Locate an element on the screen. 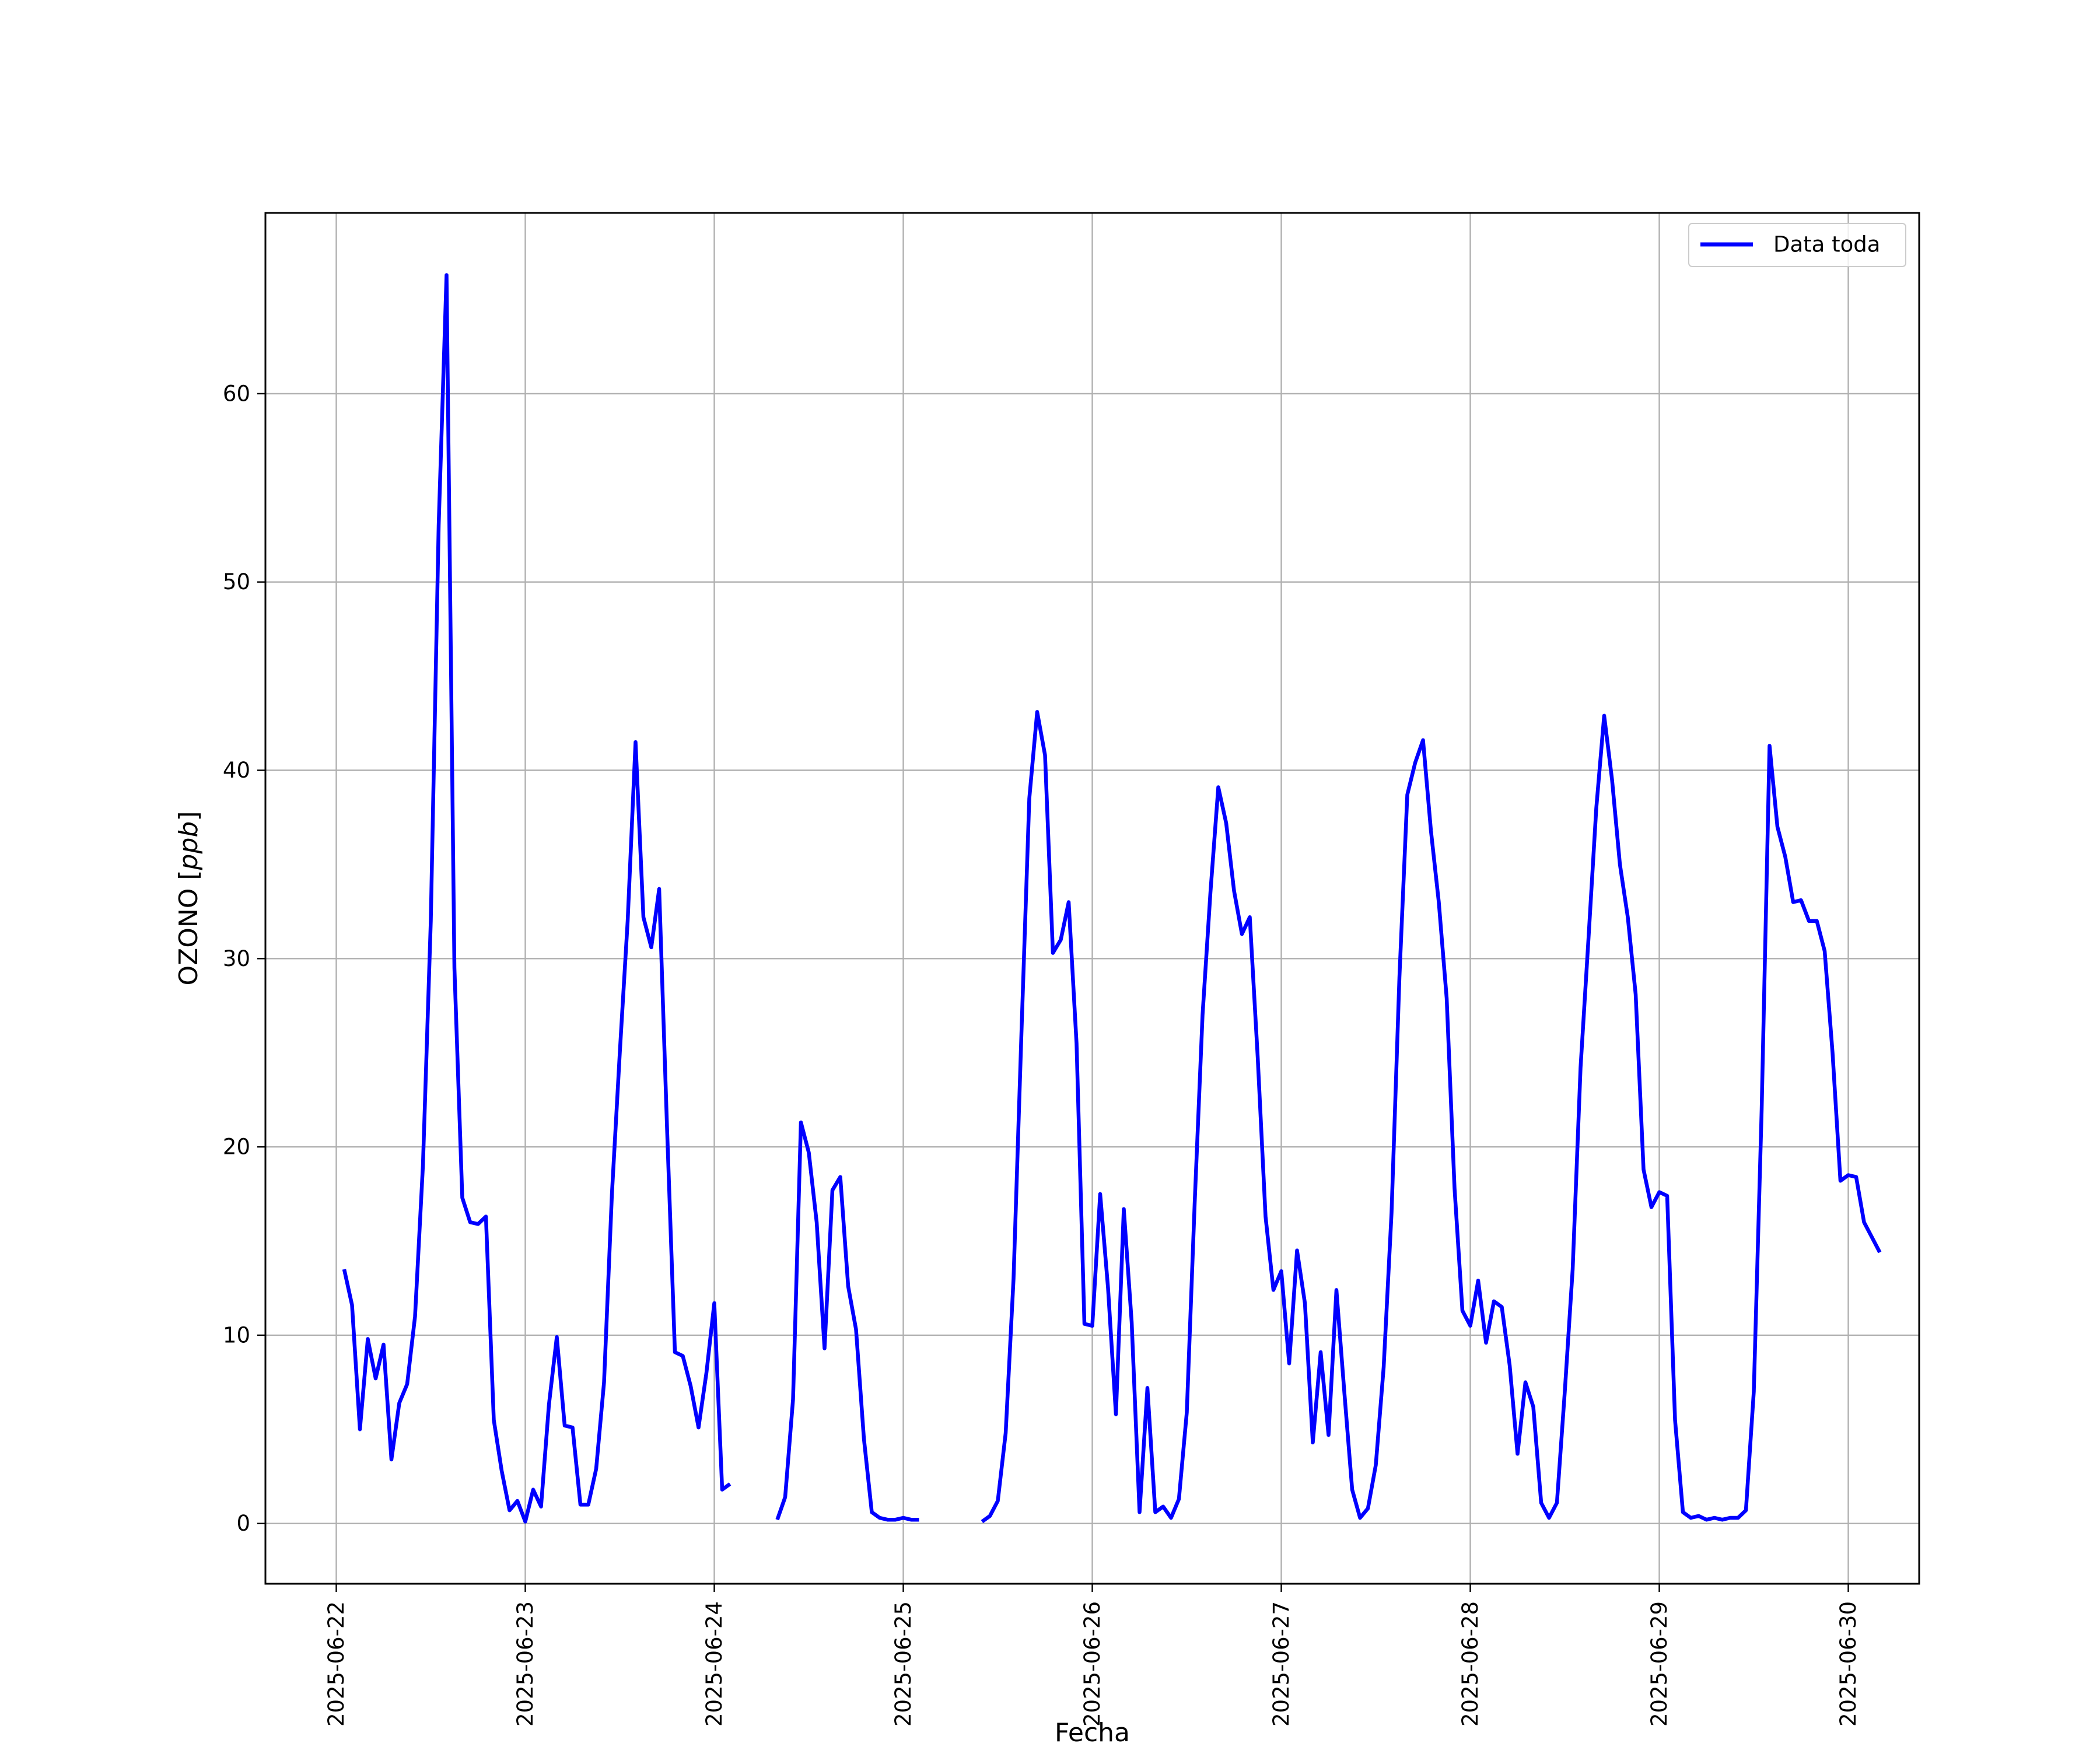 Image resolution: width=2100 pixels, height=1750 pixels. x-tick-label: 2025-06-26 is located at coordinates (1092, 1664).